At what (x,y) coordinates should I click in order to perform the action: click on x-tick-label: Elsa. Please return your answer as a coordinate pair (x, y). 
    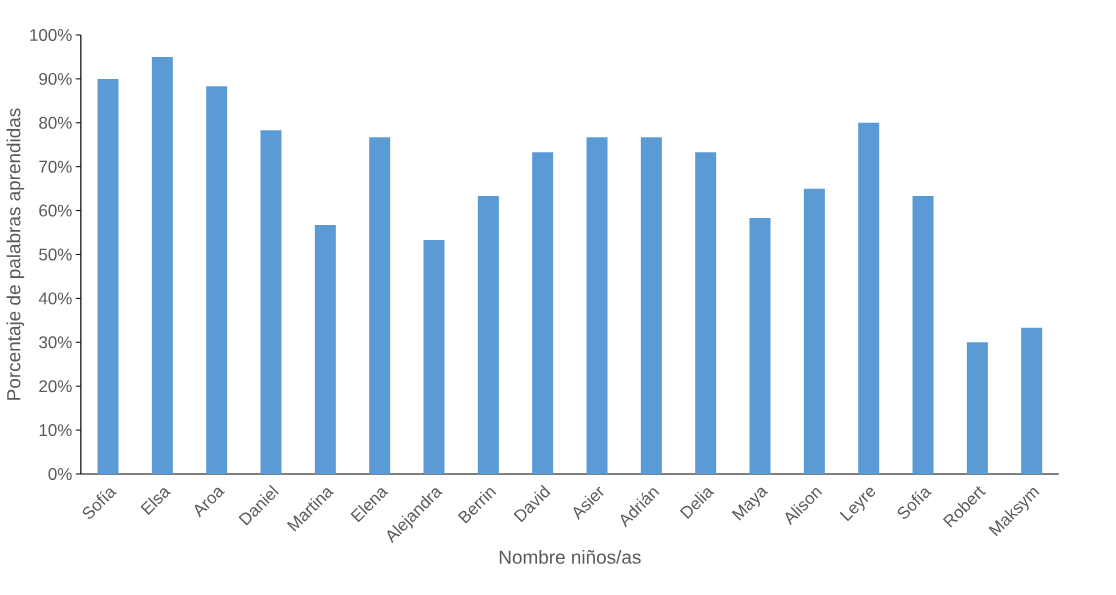
    Looking at the image, I should click on (155, 501).